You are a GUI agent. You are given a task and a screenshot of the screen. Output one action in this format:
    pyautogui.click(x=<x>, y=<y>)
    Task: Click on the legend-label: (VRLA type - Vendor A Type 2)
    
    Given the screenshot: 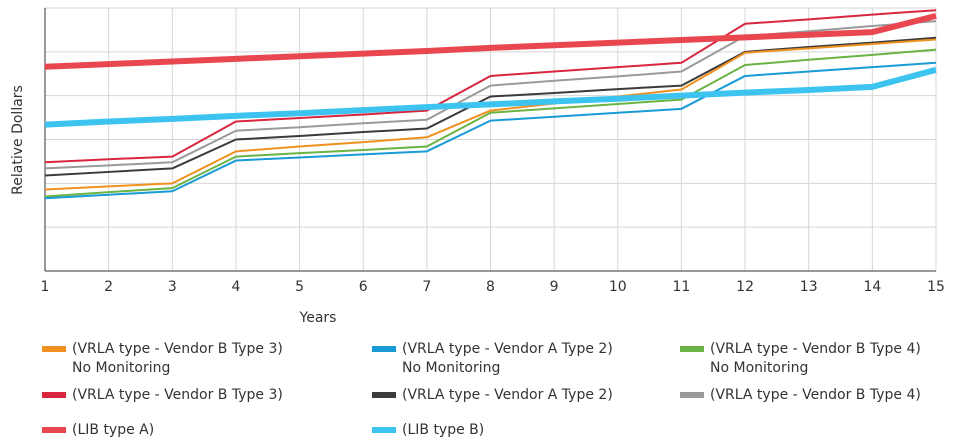 What is the action you would take?
    pyautogui.click(x=507, y=395)
    